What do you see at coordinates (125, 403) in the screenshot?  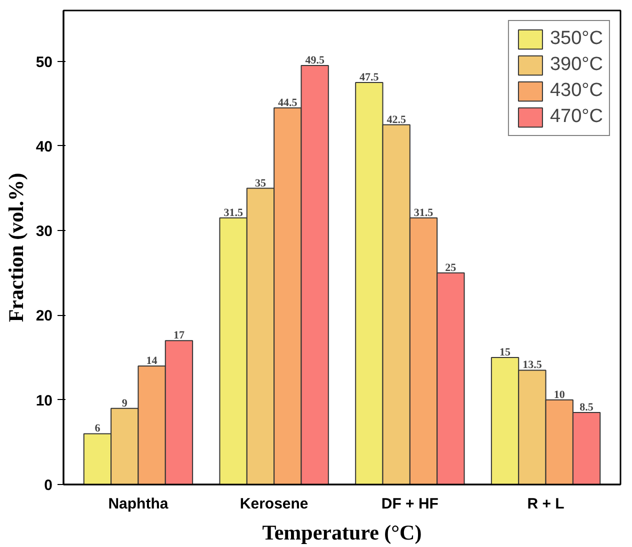 I see `data-label: 9` at bounding box center [125, 403].